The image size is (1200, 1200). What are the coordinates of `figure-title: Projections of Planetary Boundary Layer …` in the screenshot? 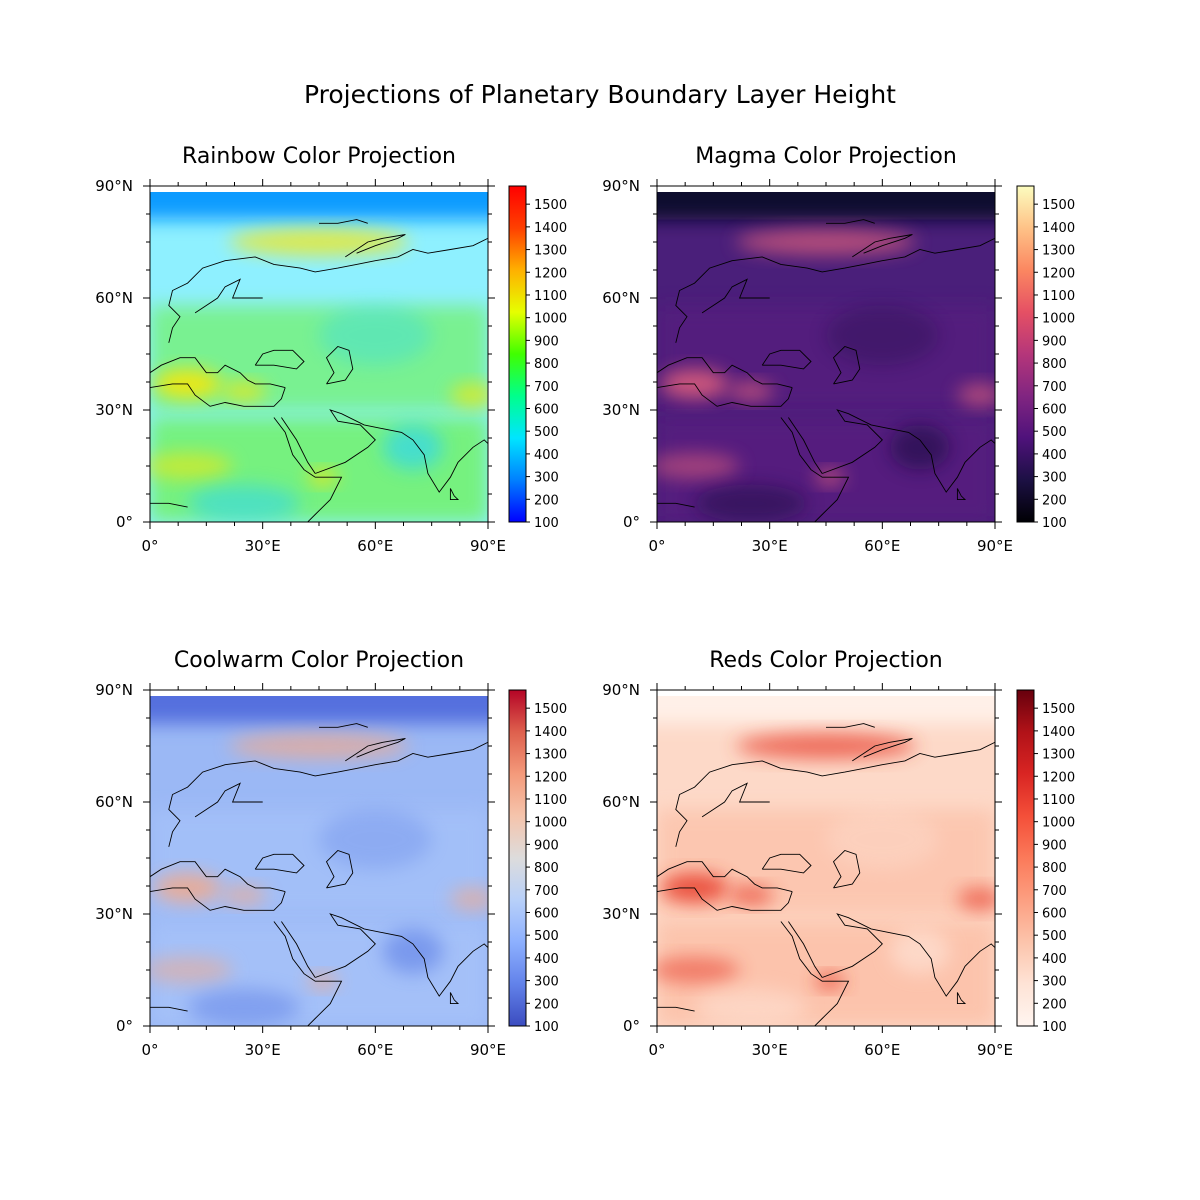 It's located at (600, 94).